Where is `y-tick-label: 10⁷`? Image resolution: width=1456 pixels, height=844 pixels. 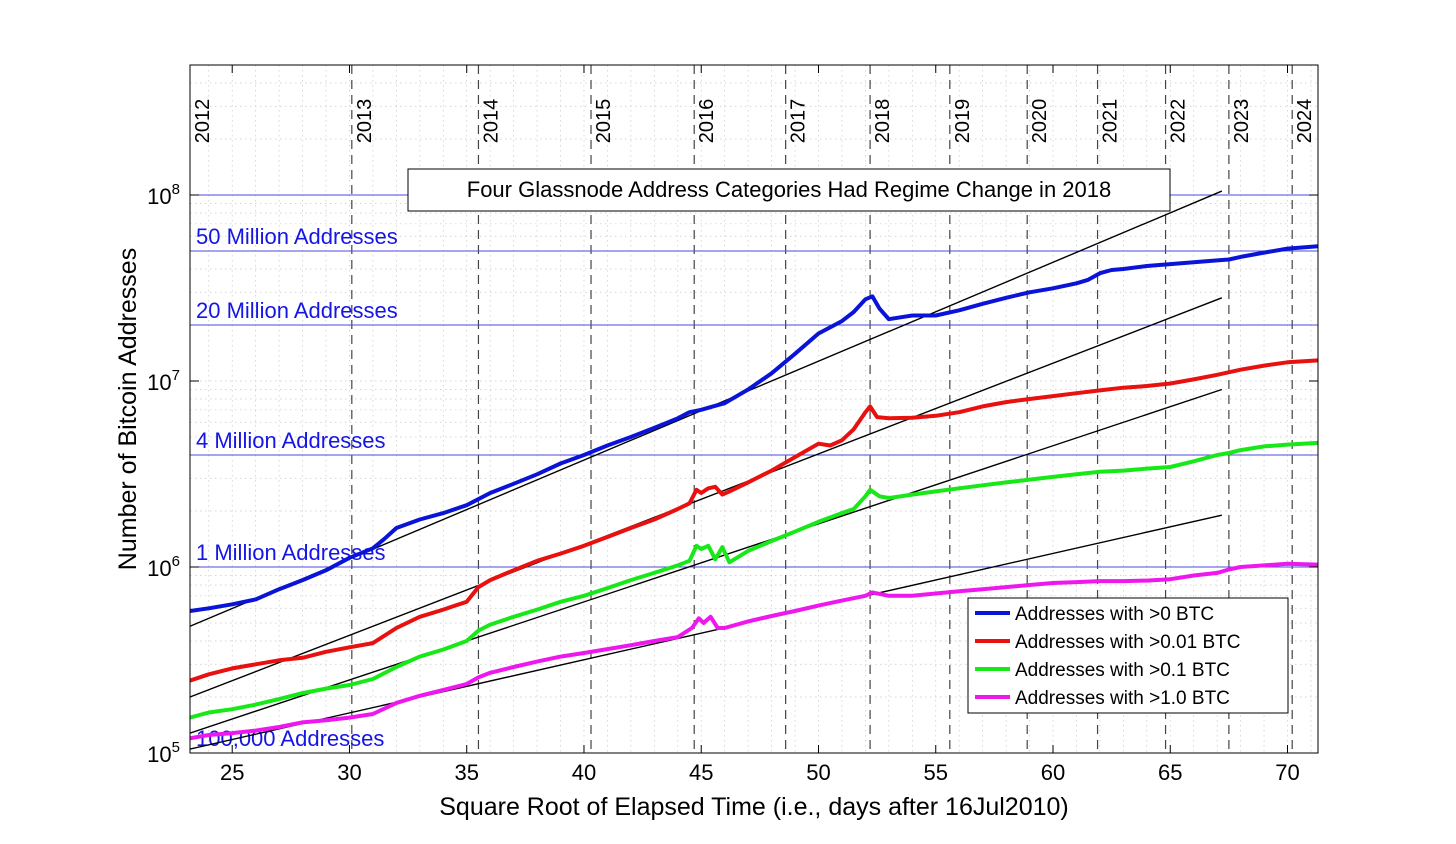
y-tick-label: 10⁷ is located at coordinates (163, 381).